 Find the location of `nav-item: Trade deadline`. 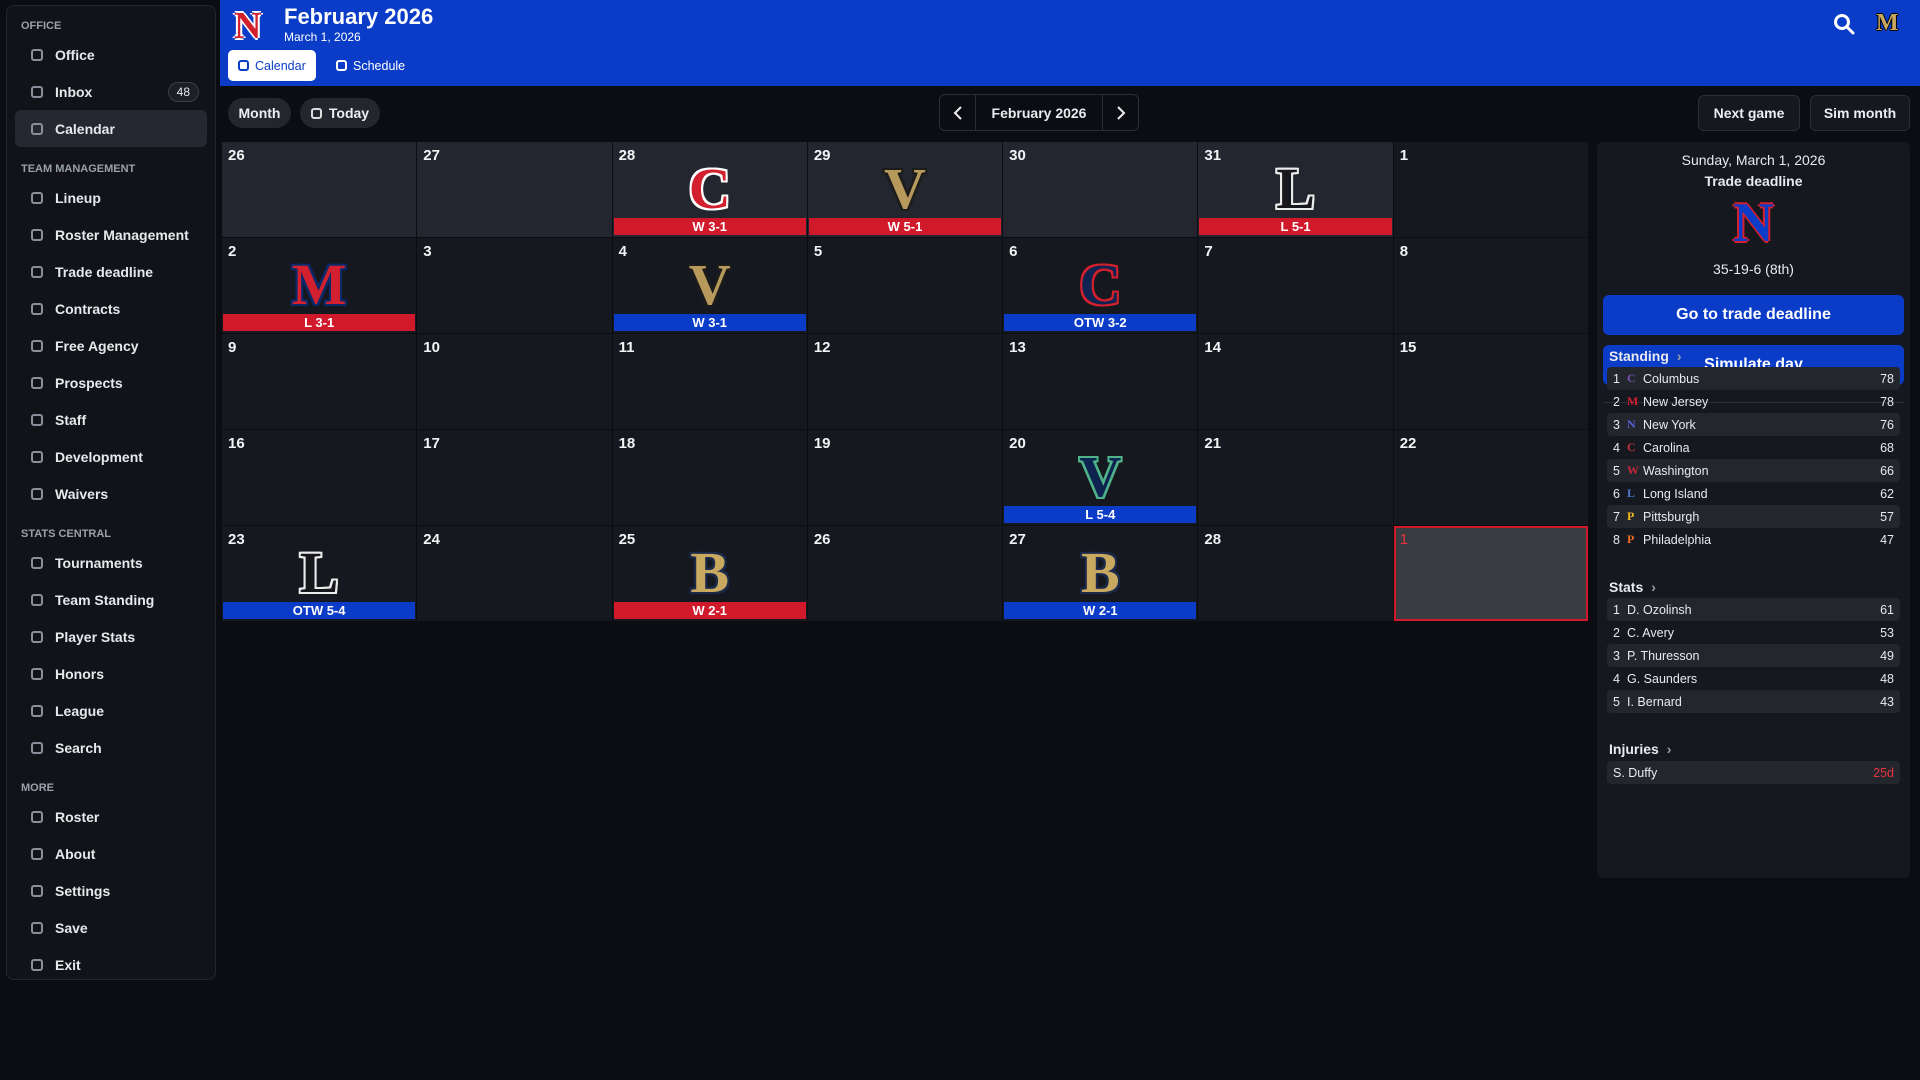

nav-item: Trade deadline is located at coordinates (111, 271).